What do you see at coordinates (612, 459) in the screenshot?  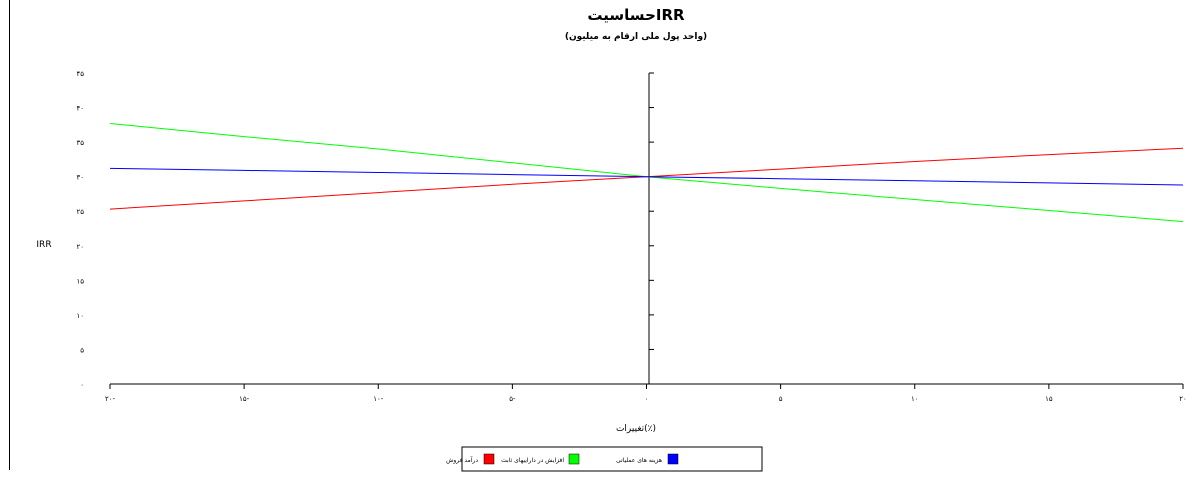 I see `legend-box` at bounding box center [612, 459].